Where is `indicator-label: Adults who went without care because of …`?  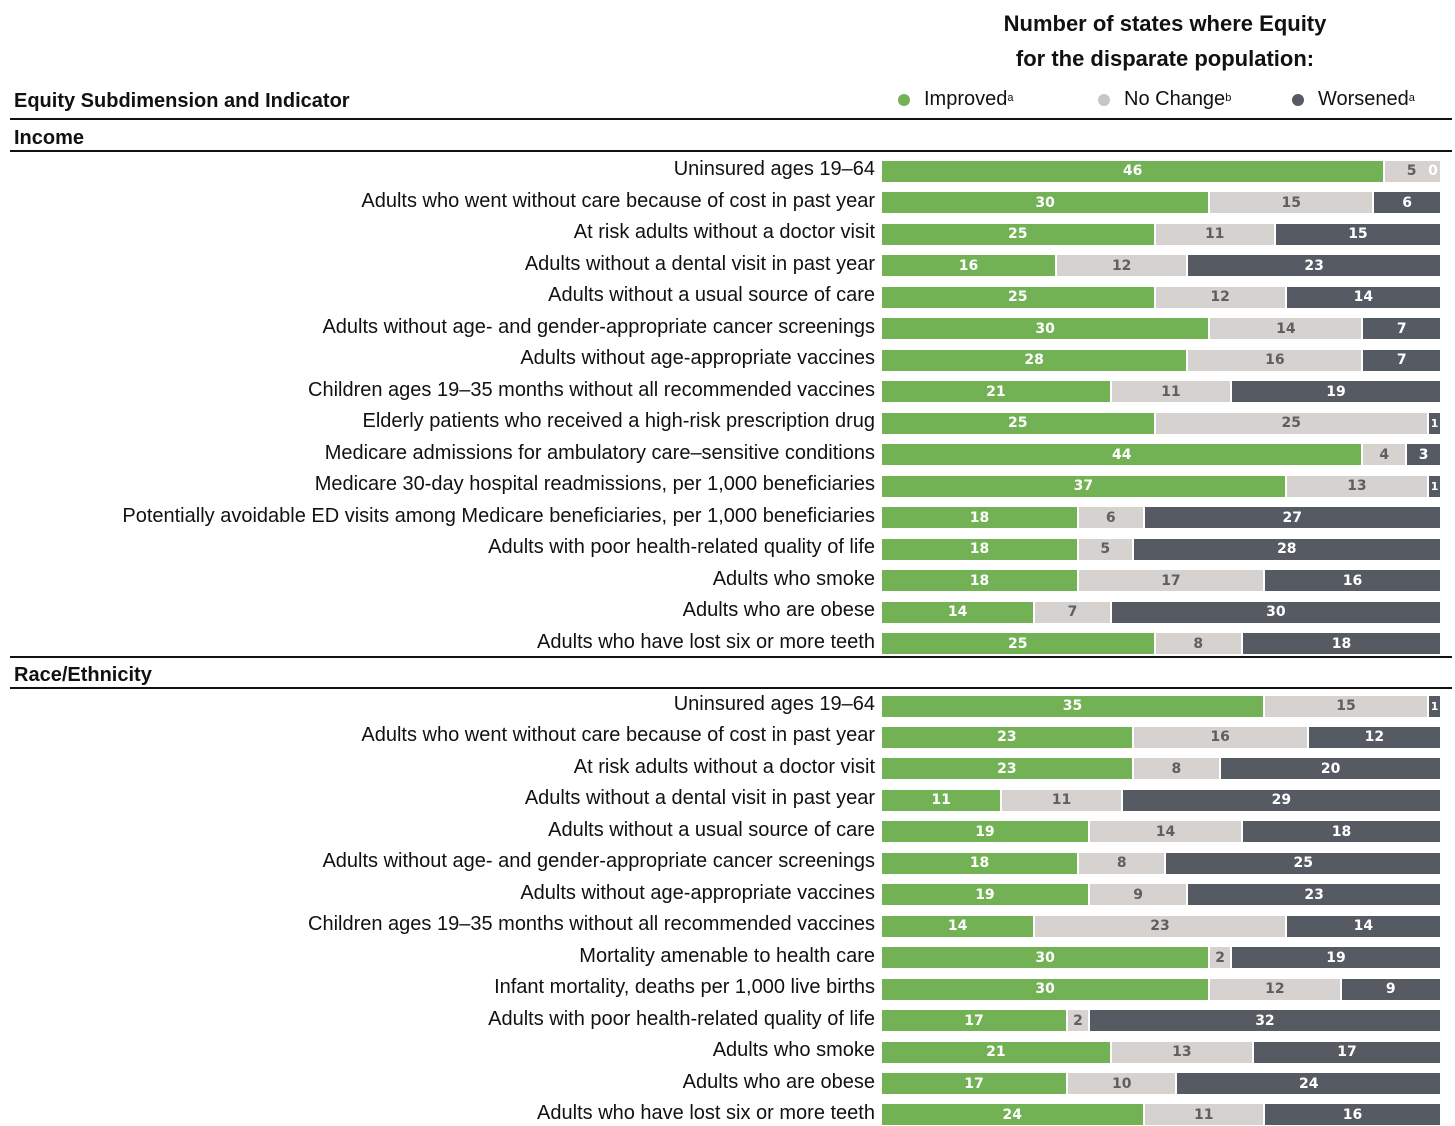 indicator-label: Adults who went without care because of … is located at coordinates (618, 735).